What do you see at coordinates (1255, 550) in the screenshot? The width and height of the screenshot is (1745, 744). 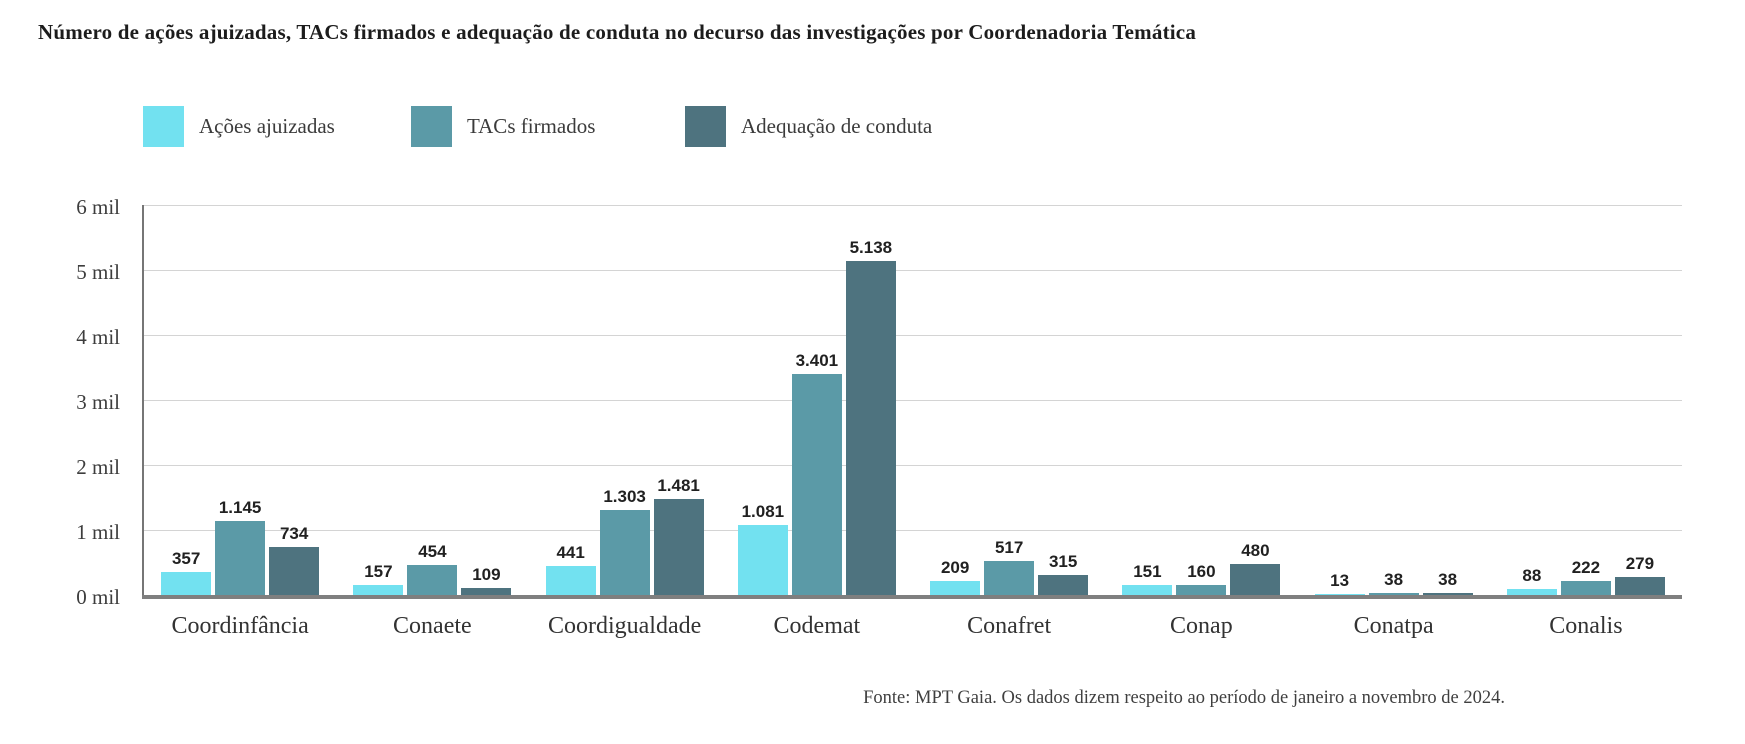 I see `bar-value-label: 480` at bounding box center [1255, 550].